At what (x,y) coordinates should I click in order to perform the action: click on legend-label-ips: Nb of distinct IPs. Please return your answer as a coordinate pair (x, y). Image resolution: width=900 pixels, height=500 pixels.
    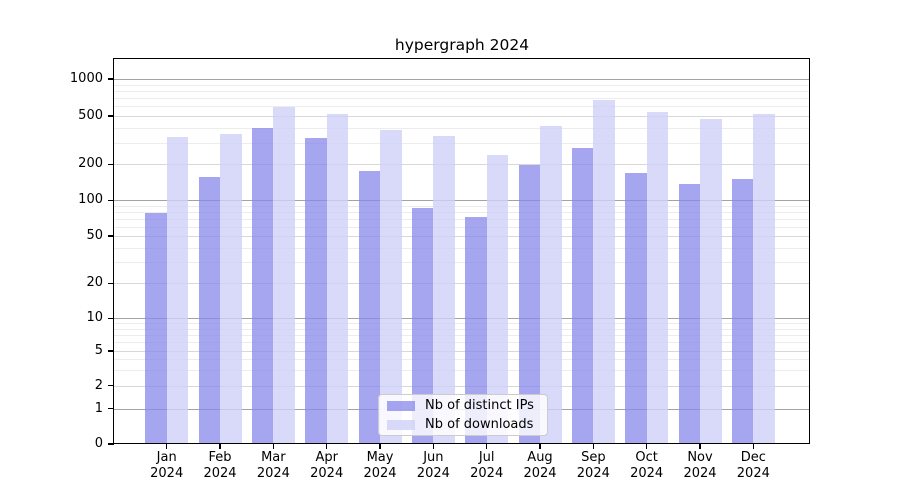
    Looking at the image, I should click on (479, 405).